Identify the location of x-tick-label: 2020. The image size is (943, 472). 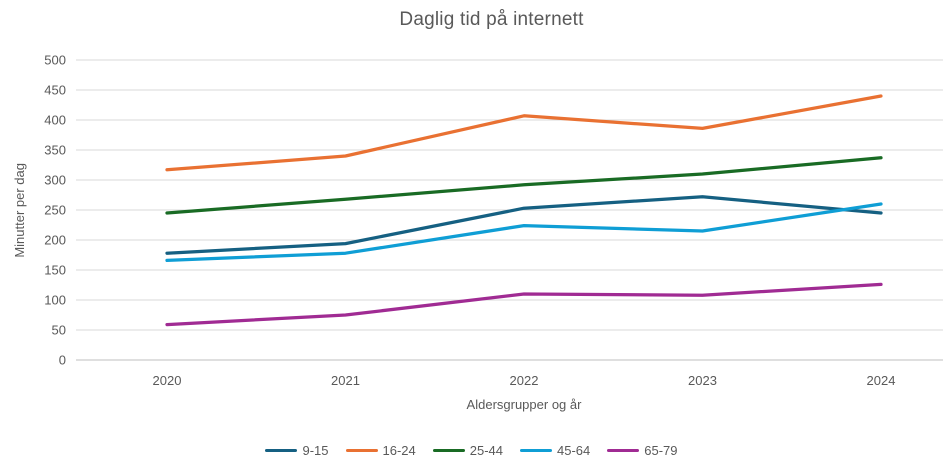
(167, 380).